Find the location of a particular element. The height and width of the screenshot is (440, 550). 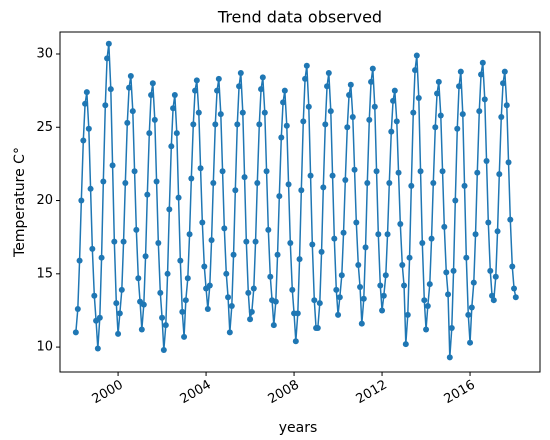

chart-title: Trend data observed is located at coordinates (299, 17).